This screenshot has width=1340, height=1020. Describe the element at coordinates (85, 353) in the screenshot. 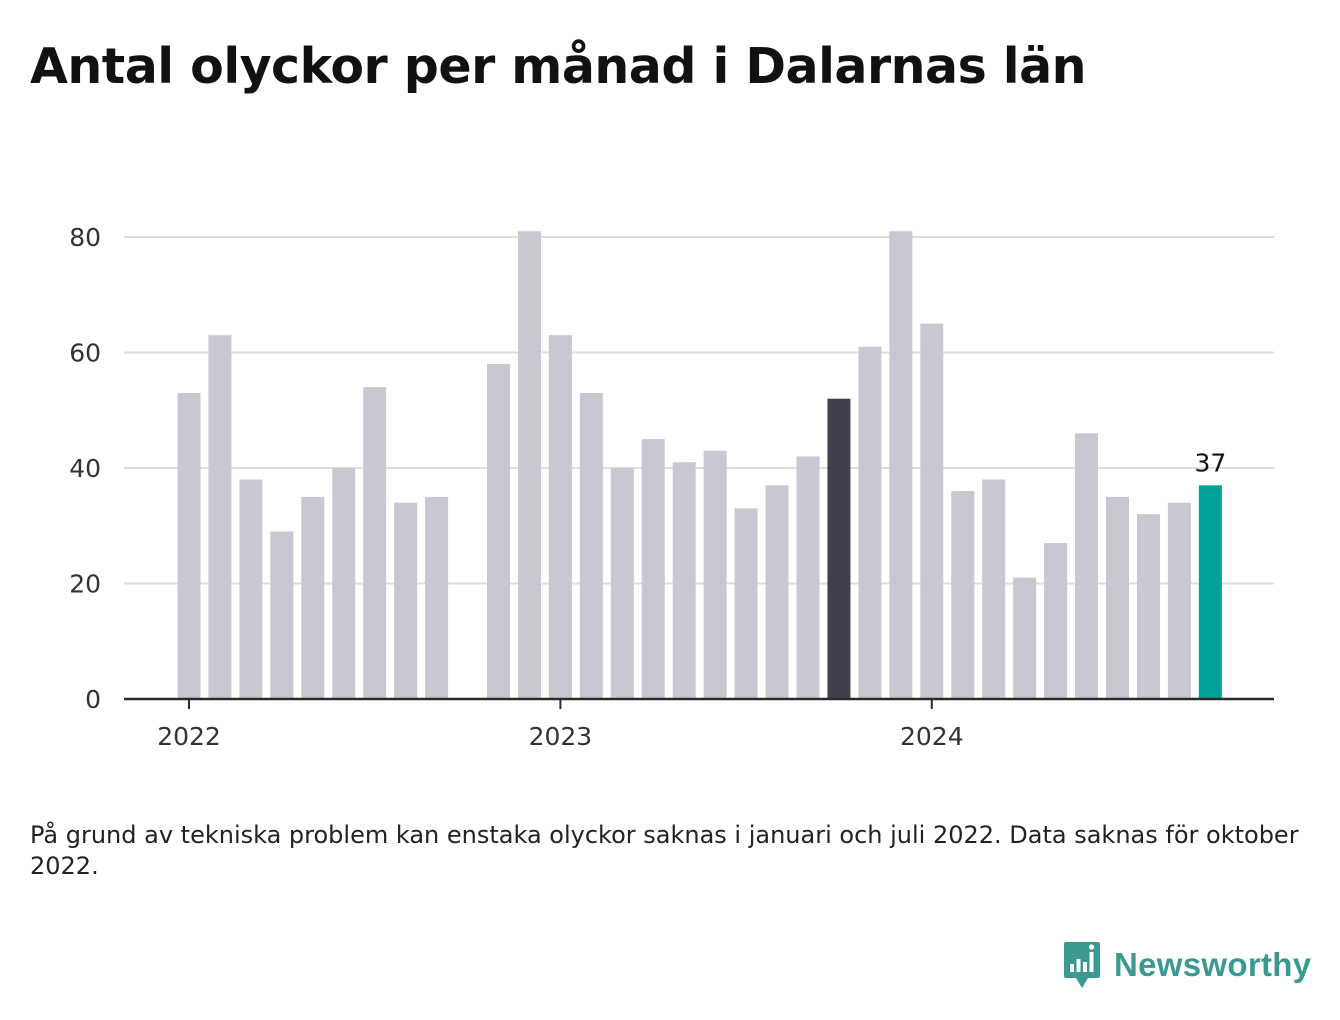

I see `y-tick-label: 60` at that location.